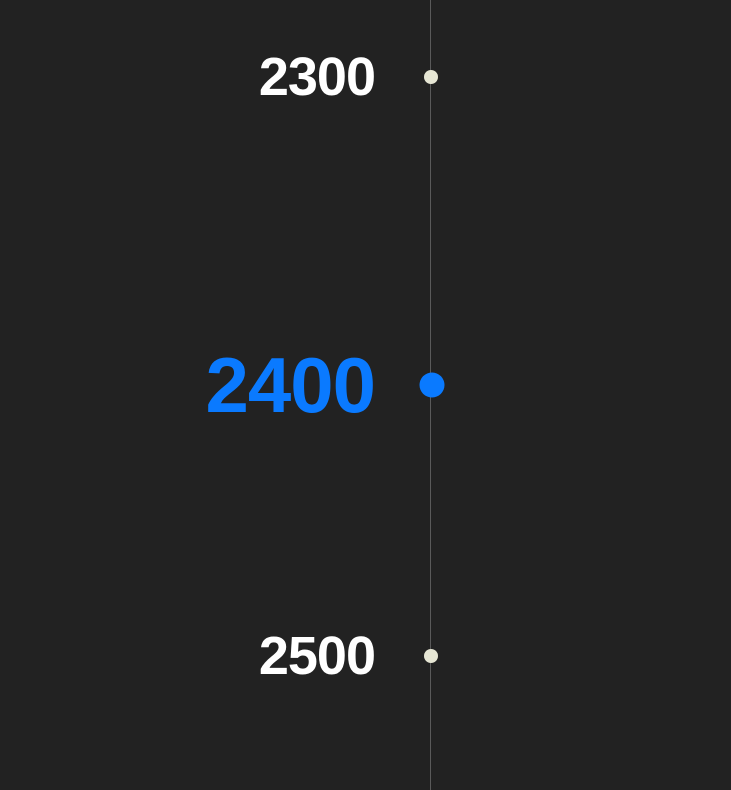 This screenshot has width=731, height=790. I want to click on timeline-item-label: 2300, so click(317, 77).